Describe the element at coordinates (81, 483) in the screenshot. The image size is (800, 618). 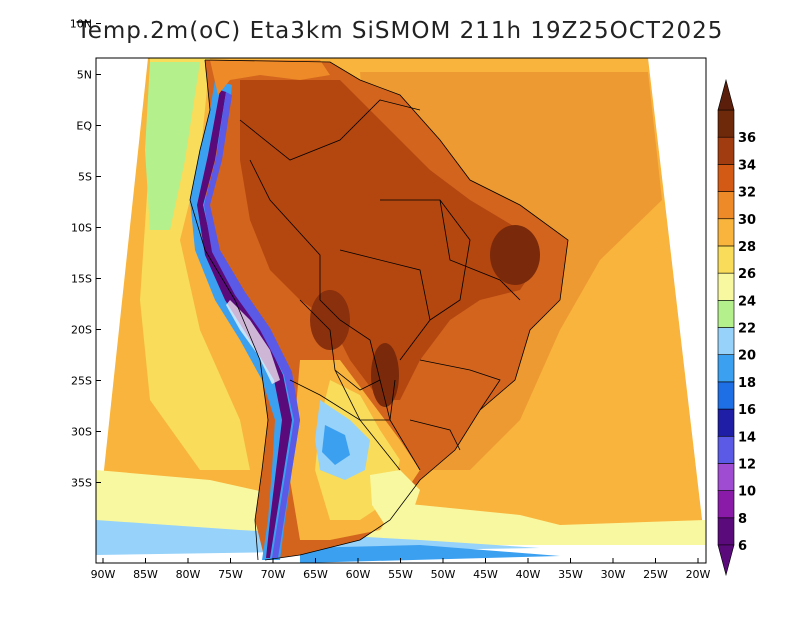
I see `lat-label: 35S` at that location.